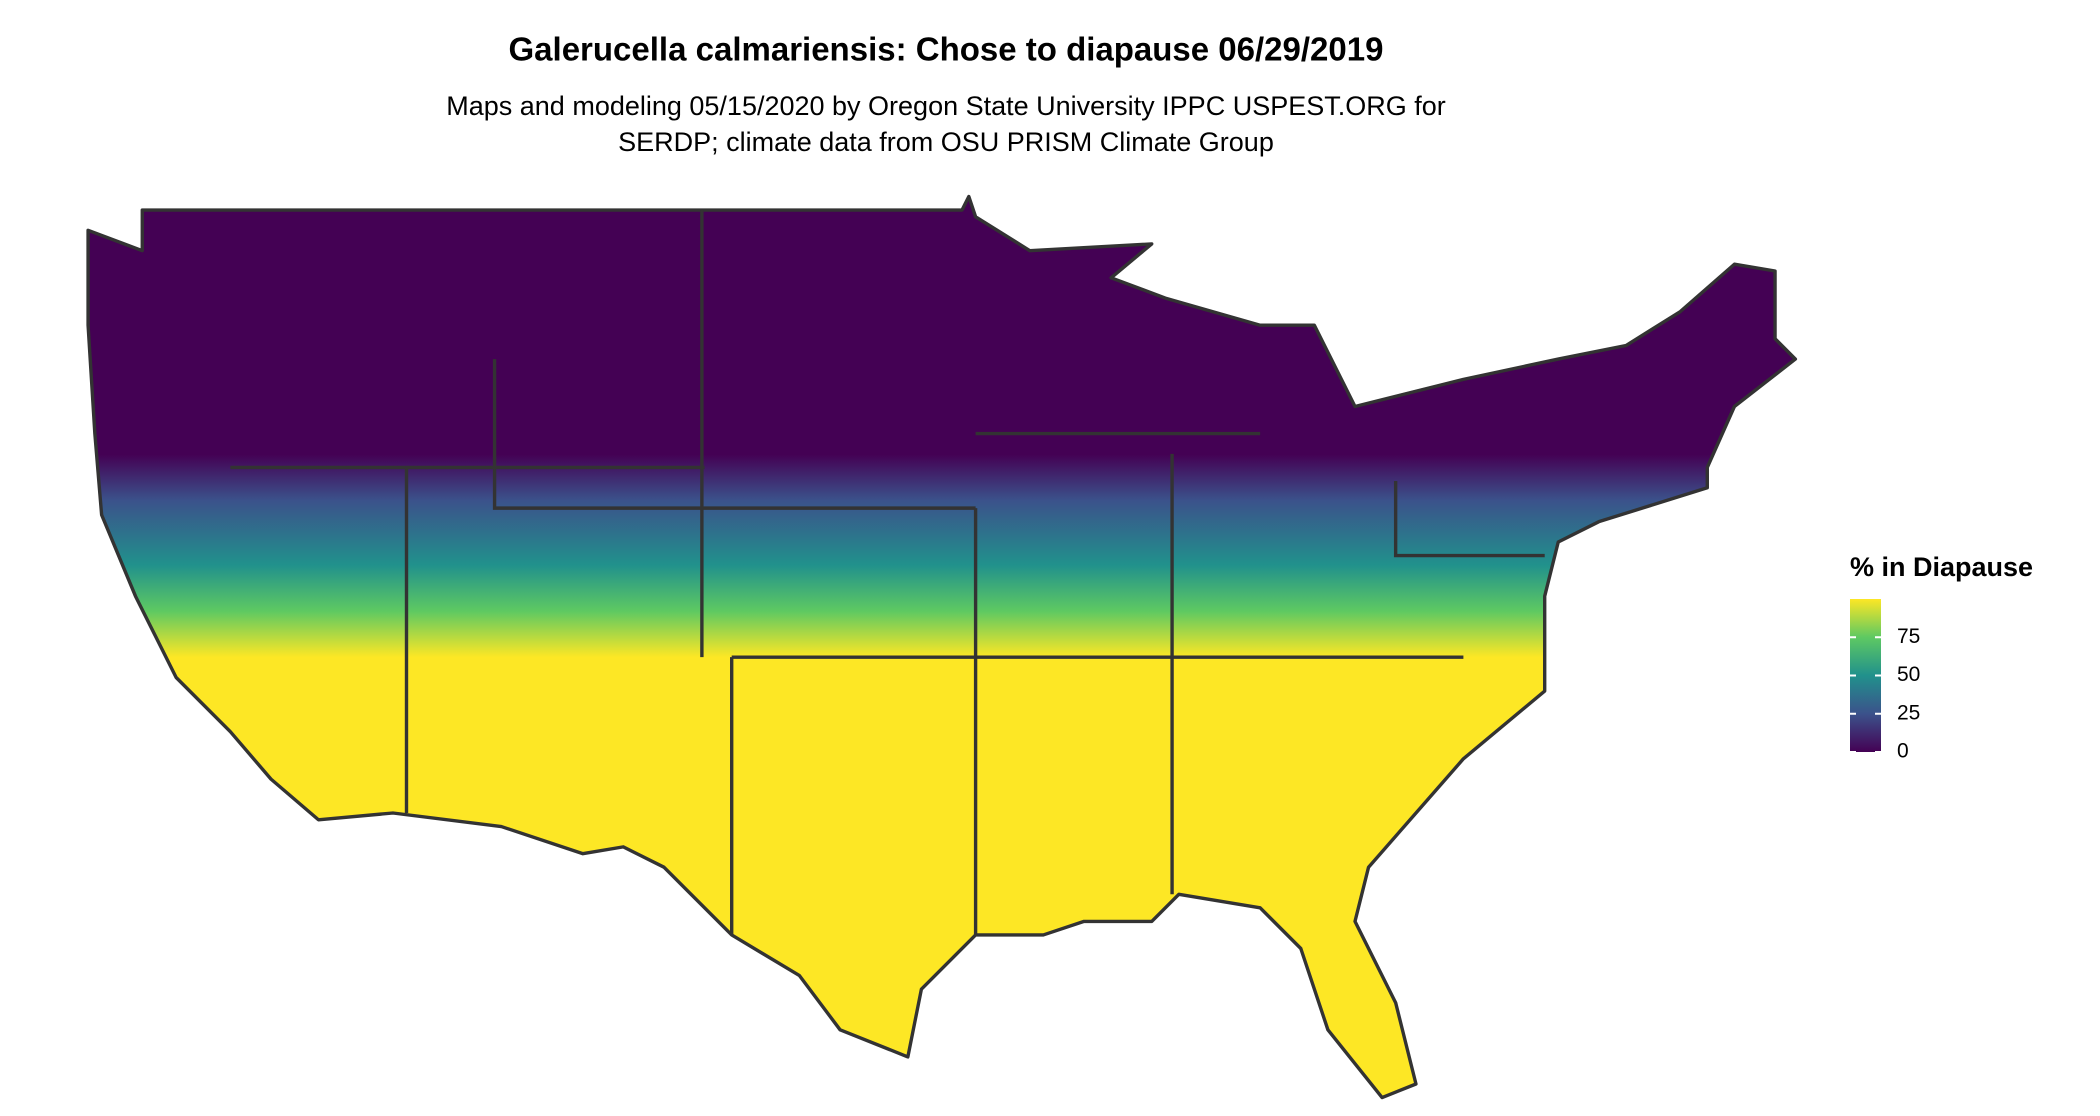 The width and height of the screenshot is (2100, 1116). What do you see at coordinates (1903, 751) in the screenshot?
I see `colorbar-tick-label: 0` at bounding box center [1903, 751].